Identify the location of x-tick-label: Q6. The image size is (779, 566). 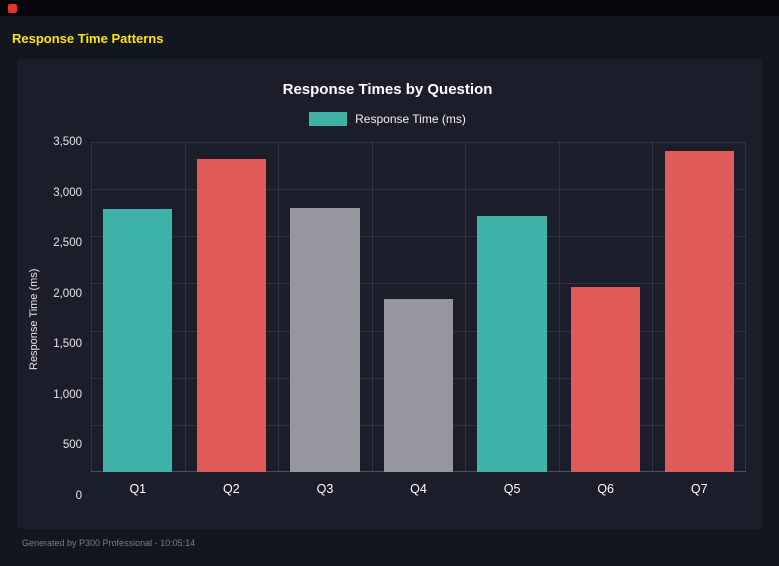
(606, 489).